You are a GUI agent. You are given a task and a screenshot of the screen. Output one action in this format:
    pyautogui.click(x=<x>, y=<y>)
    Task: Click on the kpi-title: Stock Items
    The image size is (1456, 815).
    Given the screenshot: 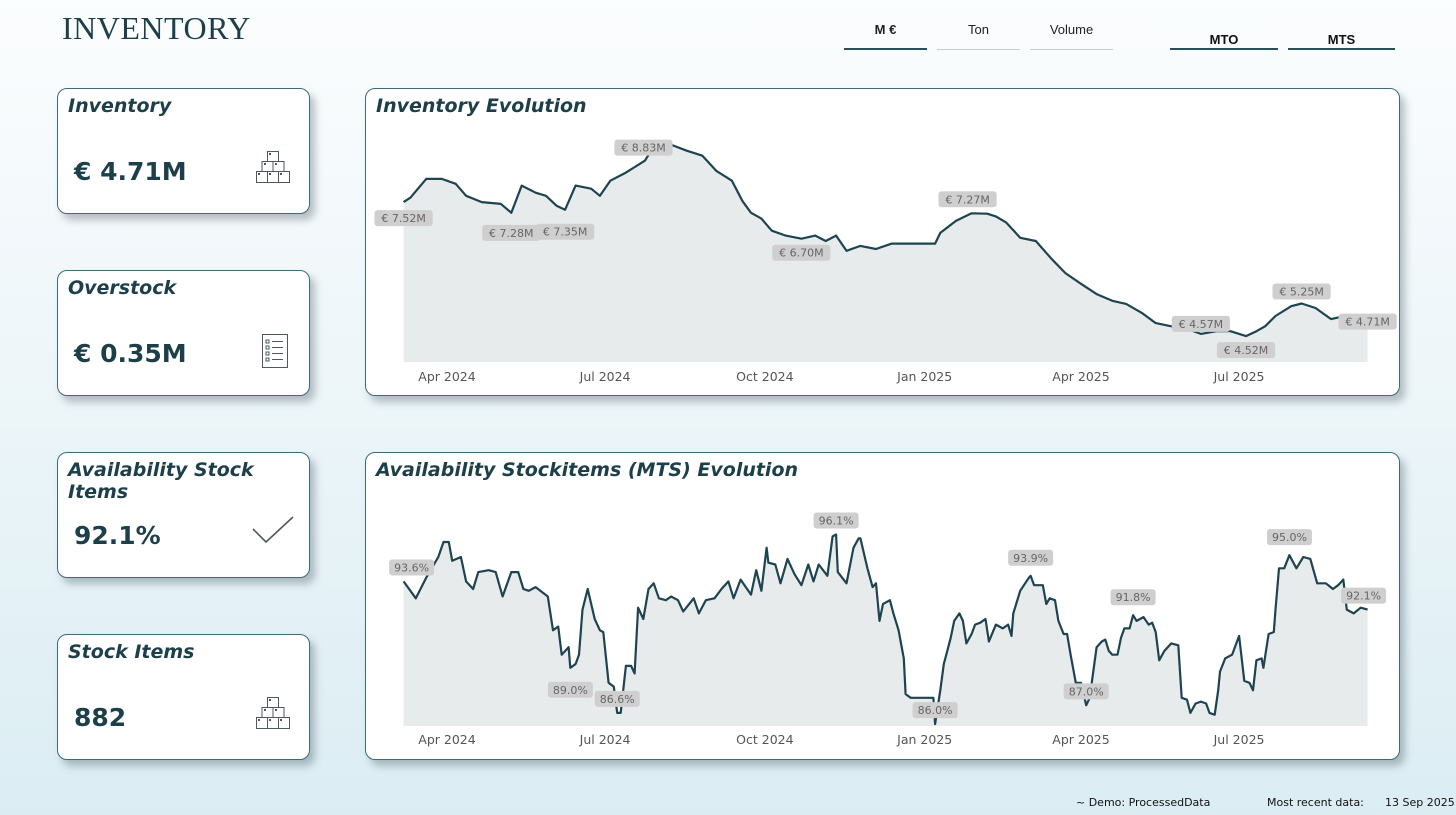 What is the action you would take?
    pyautogui.click(x=131, y=652)
    